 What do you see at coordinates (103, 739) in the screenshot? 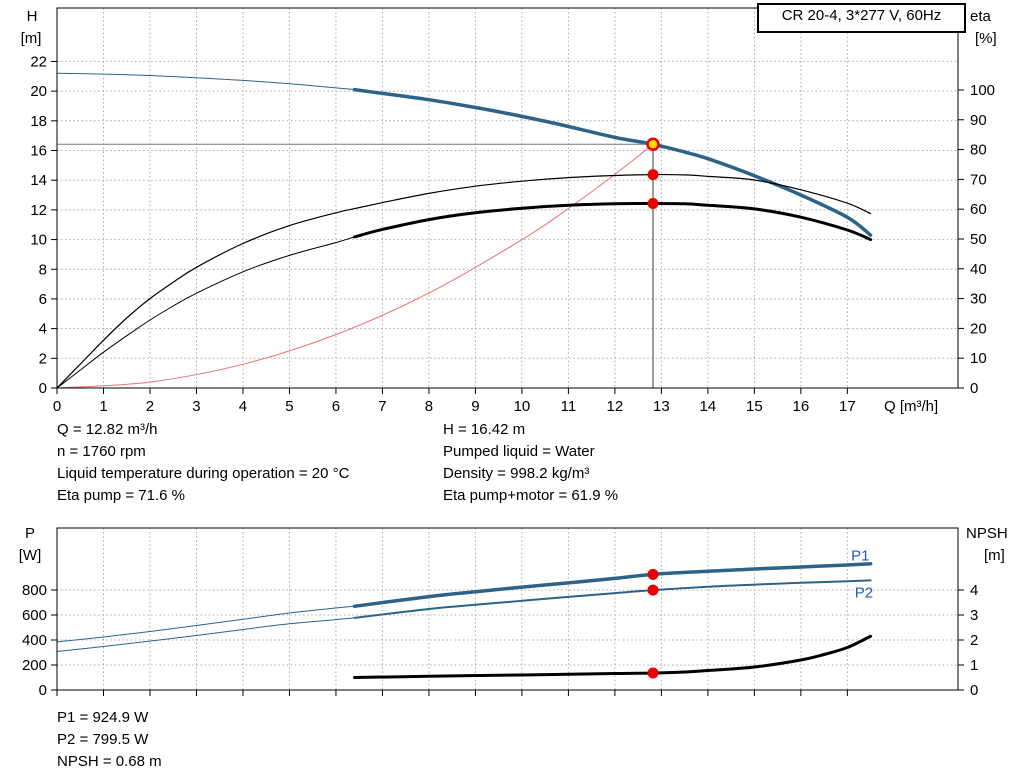
I see `result-p2: P2 = 799.5 W` at bounding box center [103, 739].